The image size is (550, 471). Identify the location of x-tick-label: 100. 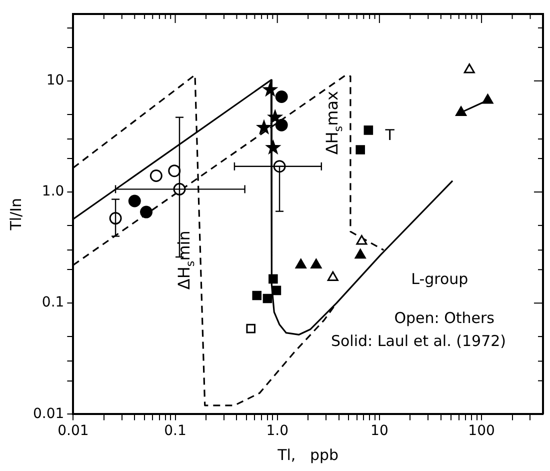
(481, 431).